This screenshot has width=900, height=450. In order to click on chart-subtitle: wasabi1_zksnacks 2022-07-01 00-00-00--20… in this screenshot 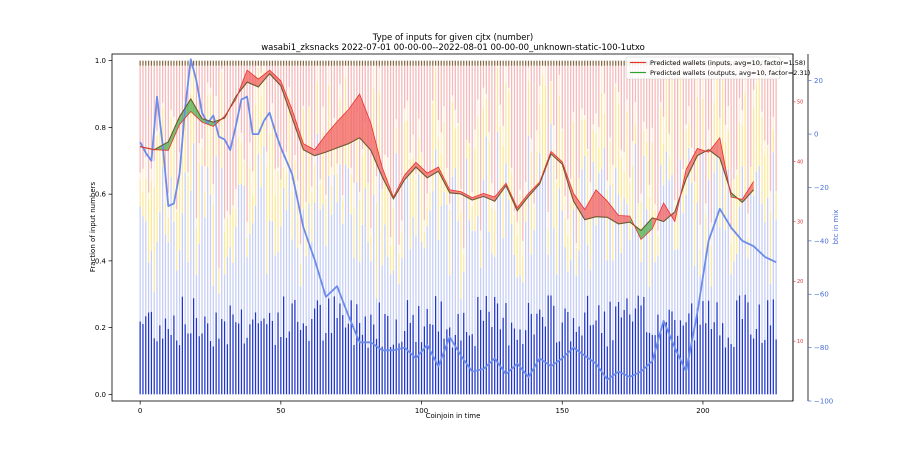, I will do `click(453, 48)`.